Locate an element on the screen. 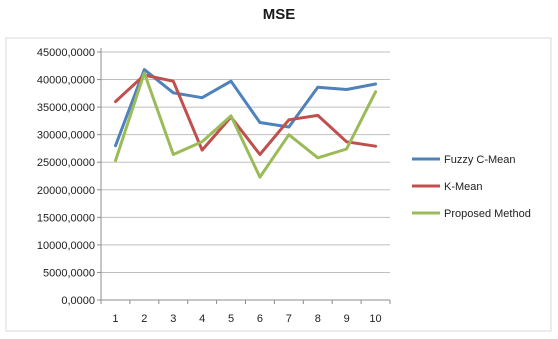  y-tick-label: 40000,0000 is located at coordinates (66, 81).